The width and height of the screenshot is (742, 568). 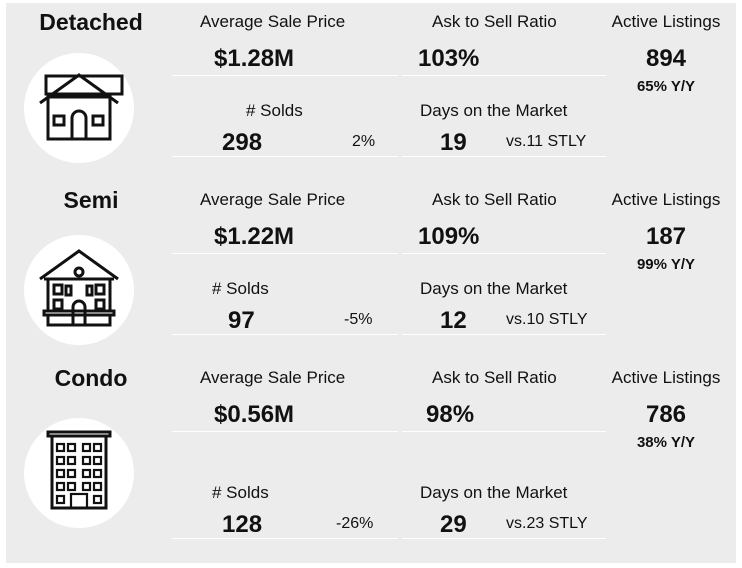 I want to click on category-title: Detached, so click(x=91, y=22).